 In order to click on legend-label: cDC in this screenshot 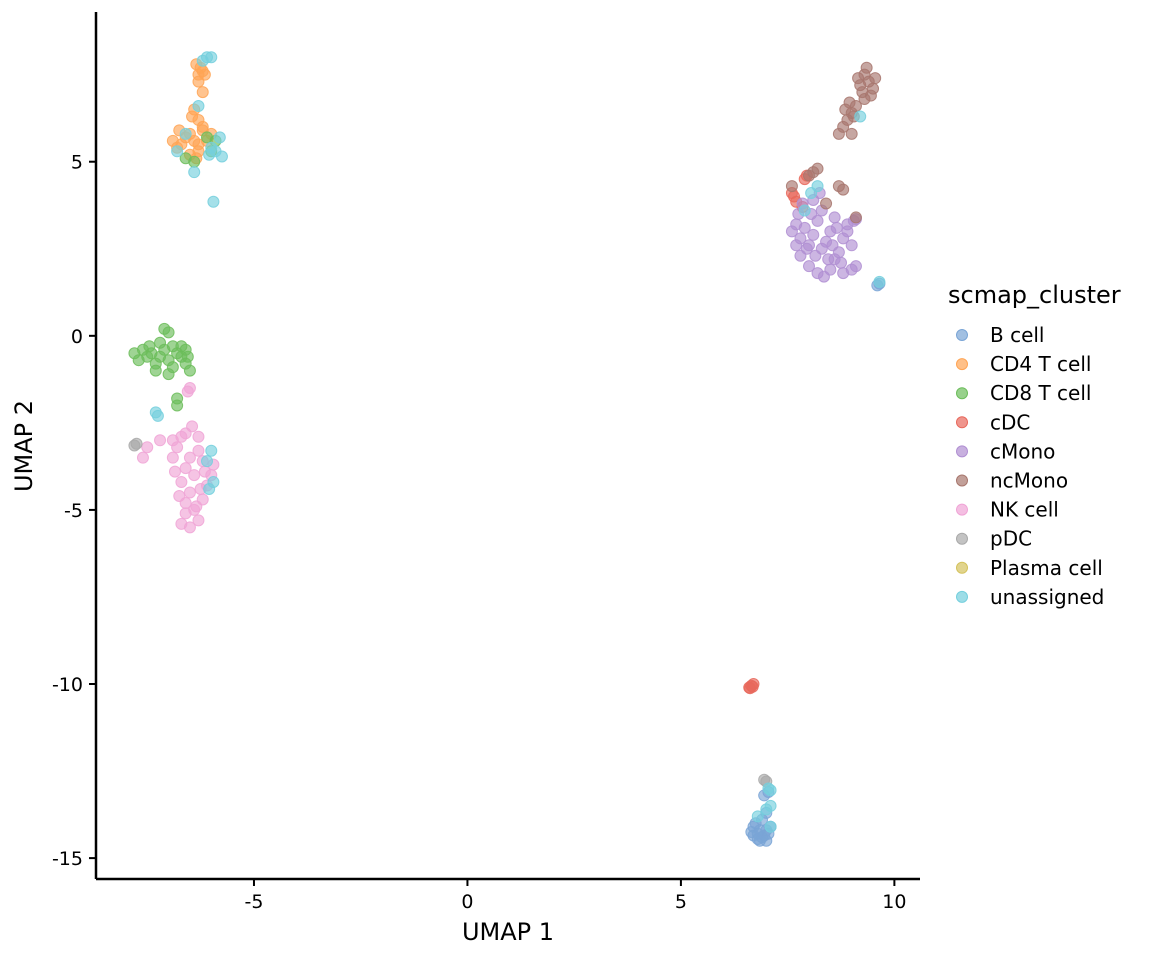, I will do `click(1010, 422)`.